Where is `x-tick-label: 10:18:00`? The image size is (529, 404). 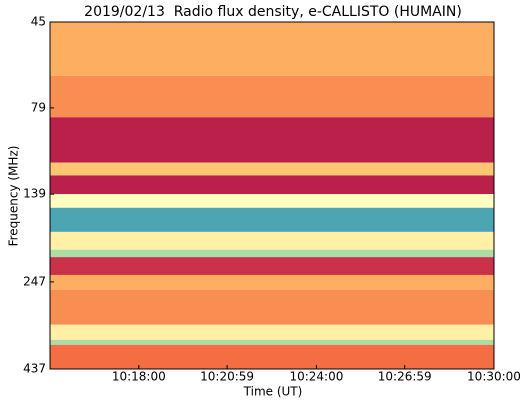
x-tick-label: 10:18:00 is located at coordinates (139, 377).